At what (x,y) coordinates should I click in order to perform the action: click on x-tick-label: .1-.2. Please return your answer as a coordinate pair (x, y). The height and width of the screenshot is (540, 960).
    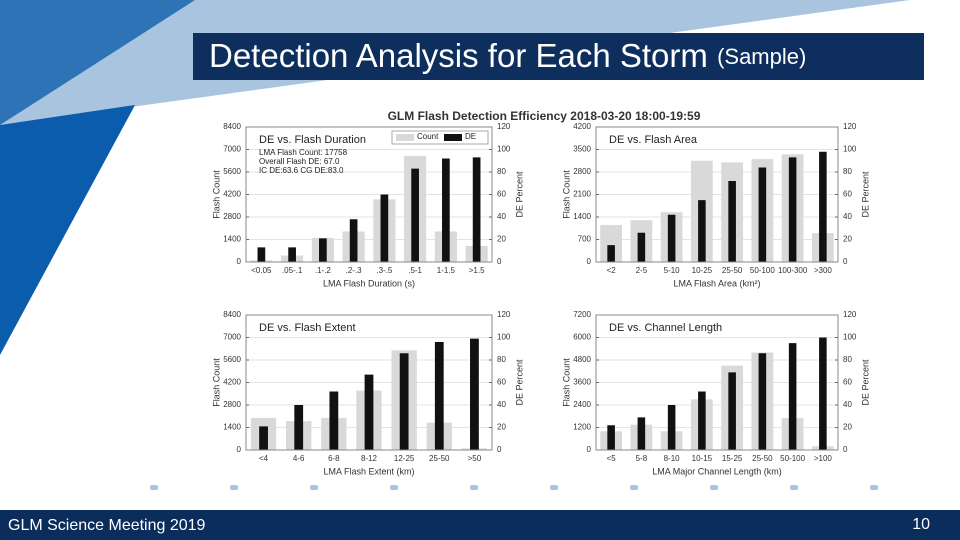
    Looking at the image, I should click on (323, 270).